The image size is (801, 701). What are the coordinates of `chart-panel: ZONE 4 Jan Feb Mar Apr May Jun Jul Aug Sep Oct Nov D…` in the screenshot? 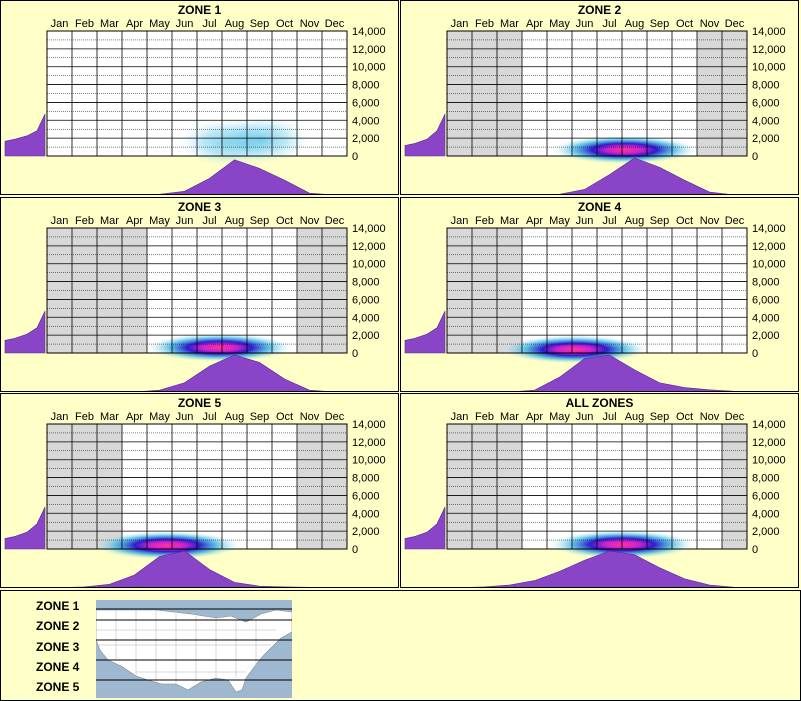 It's located at (599, 294).